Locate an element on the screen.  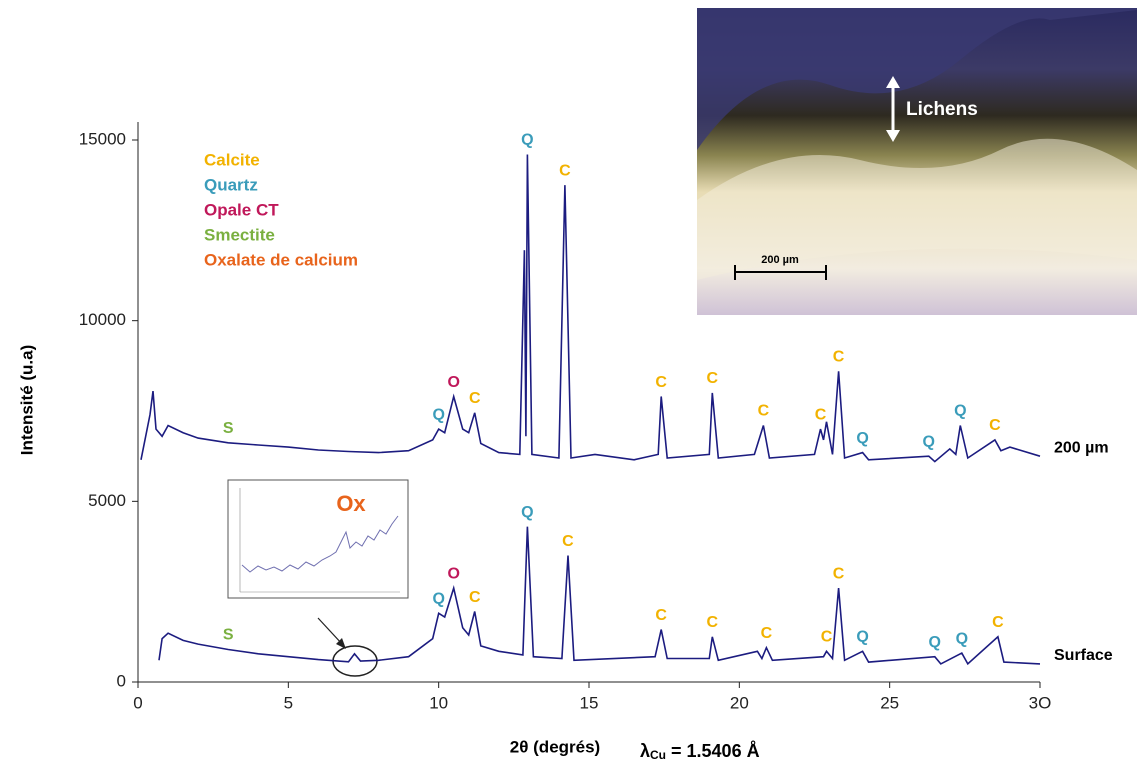
scale-label: 200 µm is located at coordinates (780, 260).